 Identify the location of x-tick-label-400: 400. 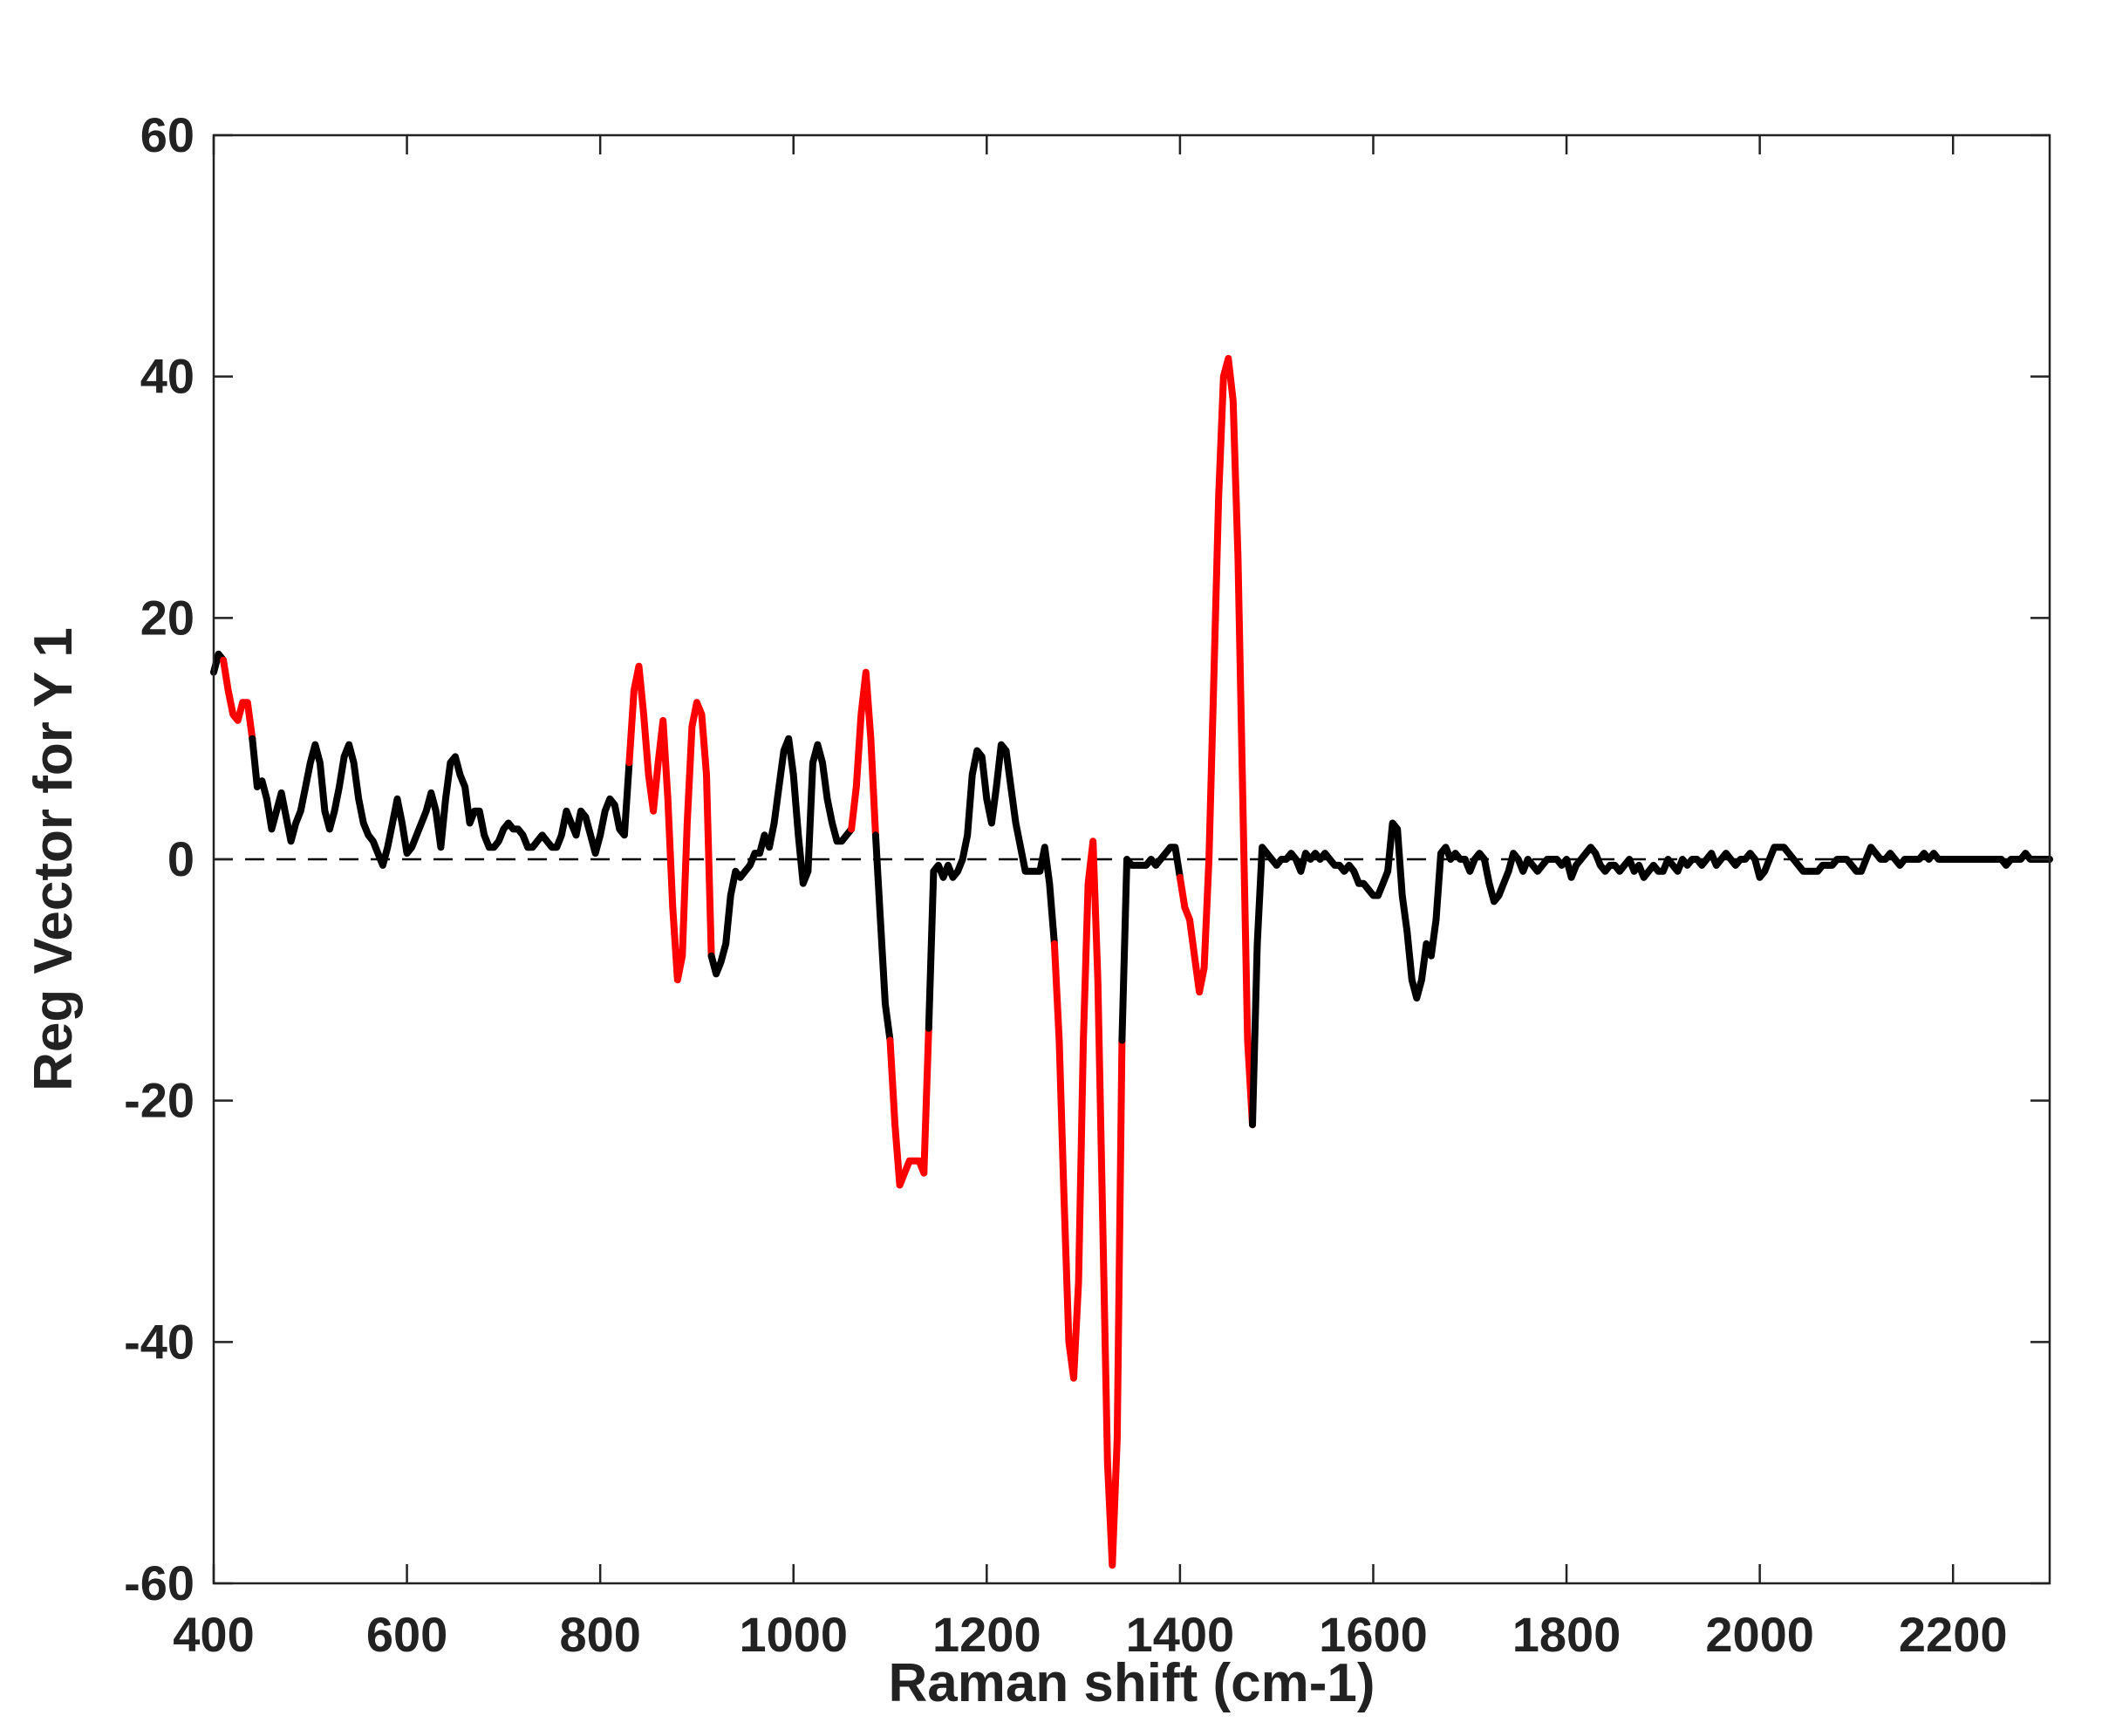
(213, 1634).